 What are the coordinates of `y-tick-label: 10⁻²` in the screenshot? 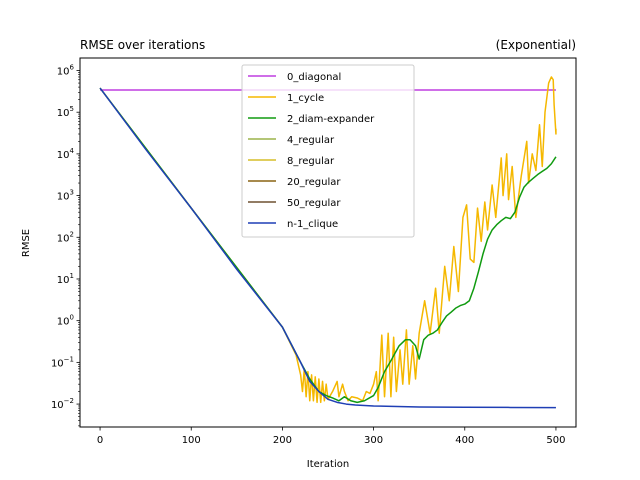 It's located at (62, 404).